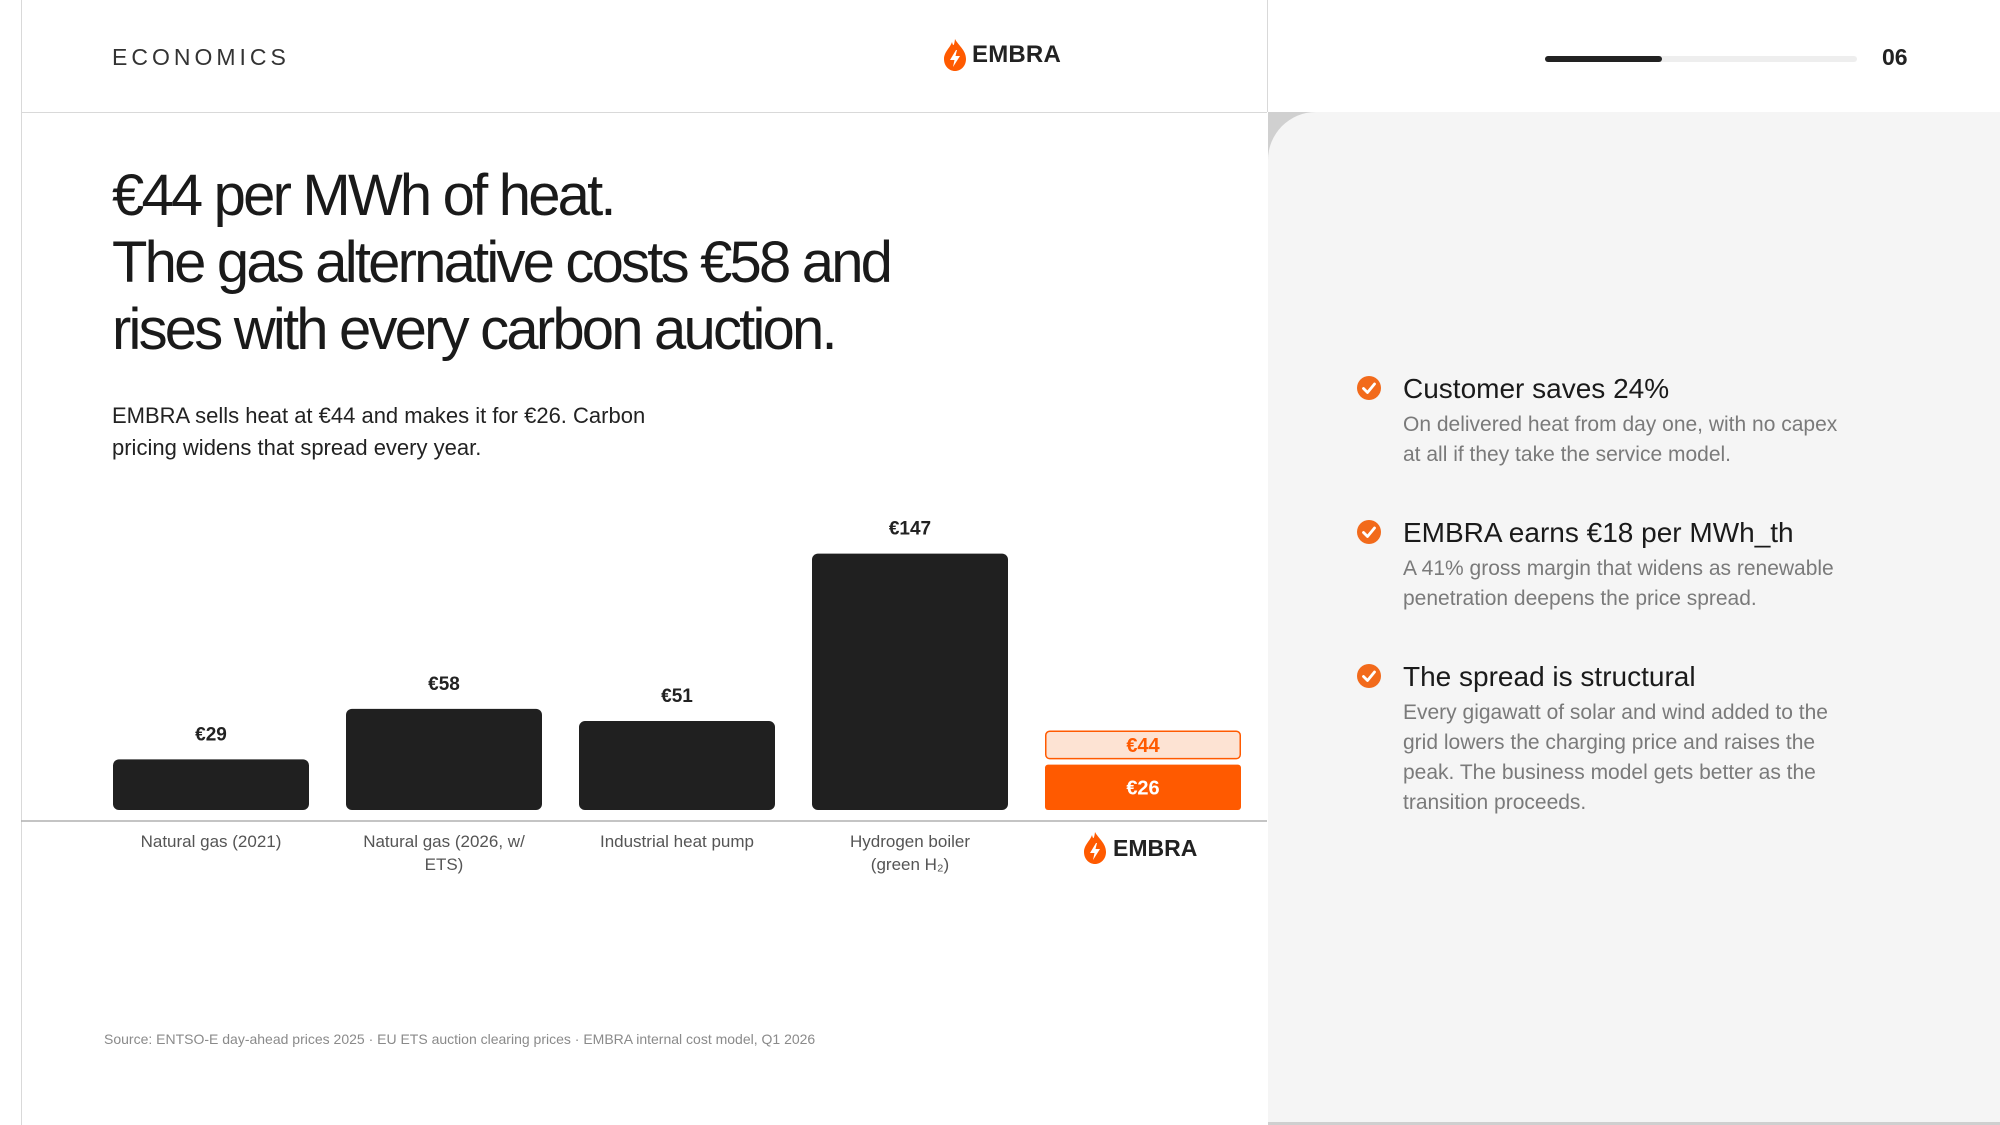  I want to click on key-point-title: The spread is structural, so click(1549, 676).